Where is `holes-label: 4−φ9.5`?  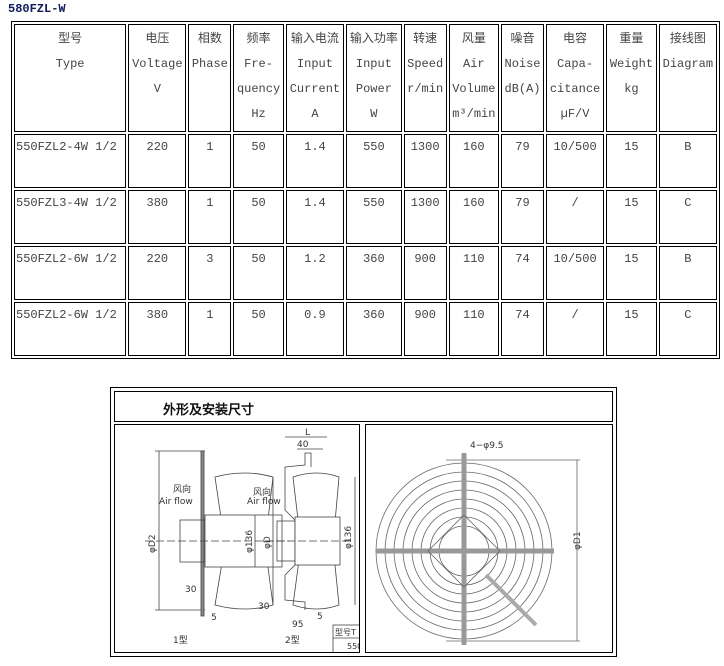 holes-label: 4−φ9.5 is located at coordinates (487, 446).